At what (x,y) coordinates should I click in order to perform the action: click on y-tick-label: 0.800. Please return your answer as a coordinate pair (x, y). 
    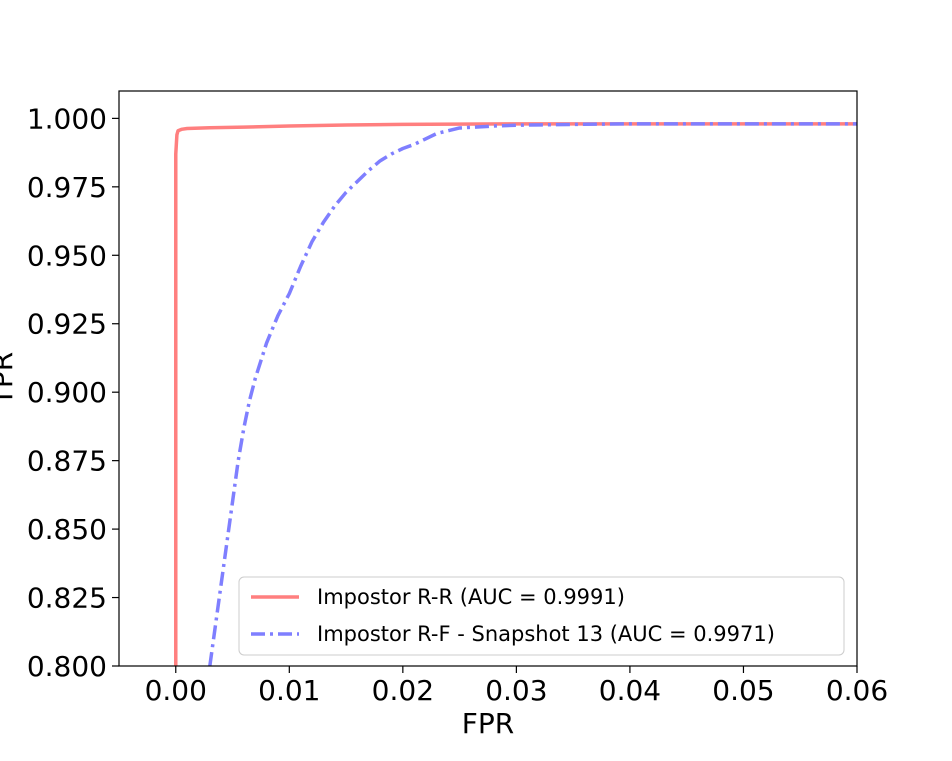
    Looking at the image, I should click on (67, 666).